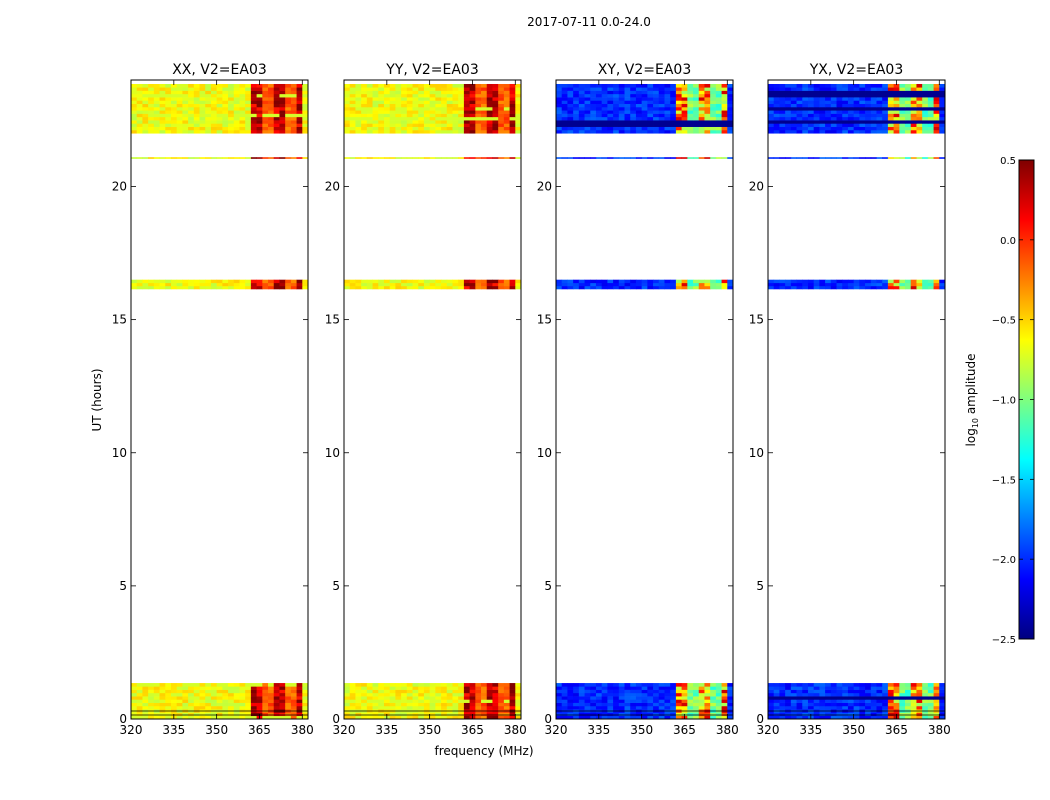  I want to click on x-tick-label: 320, so click(131, 730).